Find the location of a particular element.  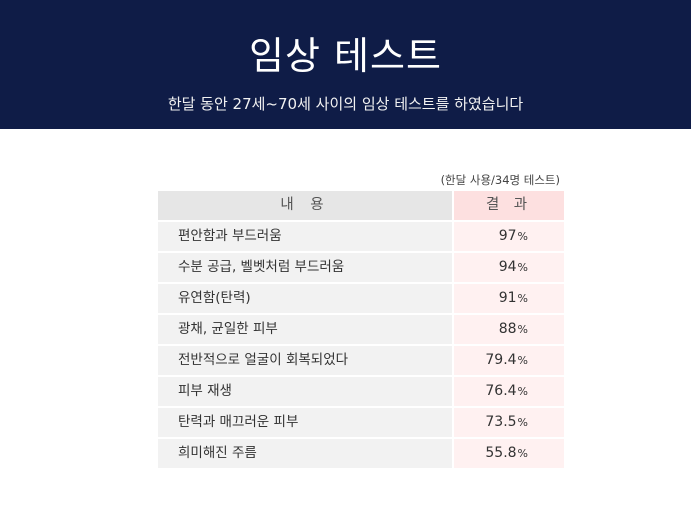

page-subtitle: 한달 동안 27세~70세 사이의 임상 테스트를 하였습니다 is located at coordinates (345, 104).